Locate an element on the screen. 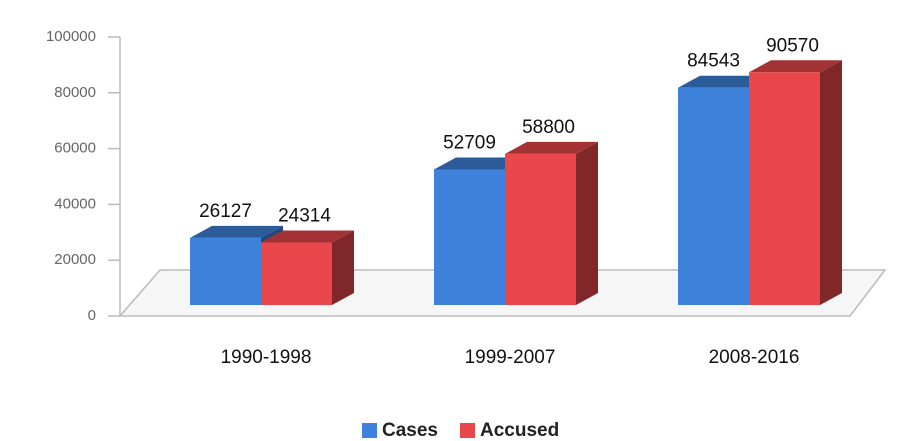 This screenshot has width=899, height=441. data-label: 52709 is located at coordinates (469, 143).